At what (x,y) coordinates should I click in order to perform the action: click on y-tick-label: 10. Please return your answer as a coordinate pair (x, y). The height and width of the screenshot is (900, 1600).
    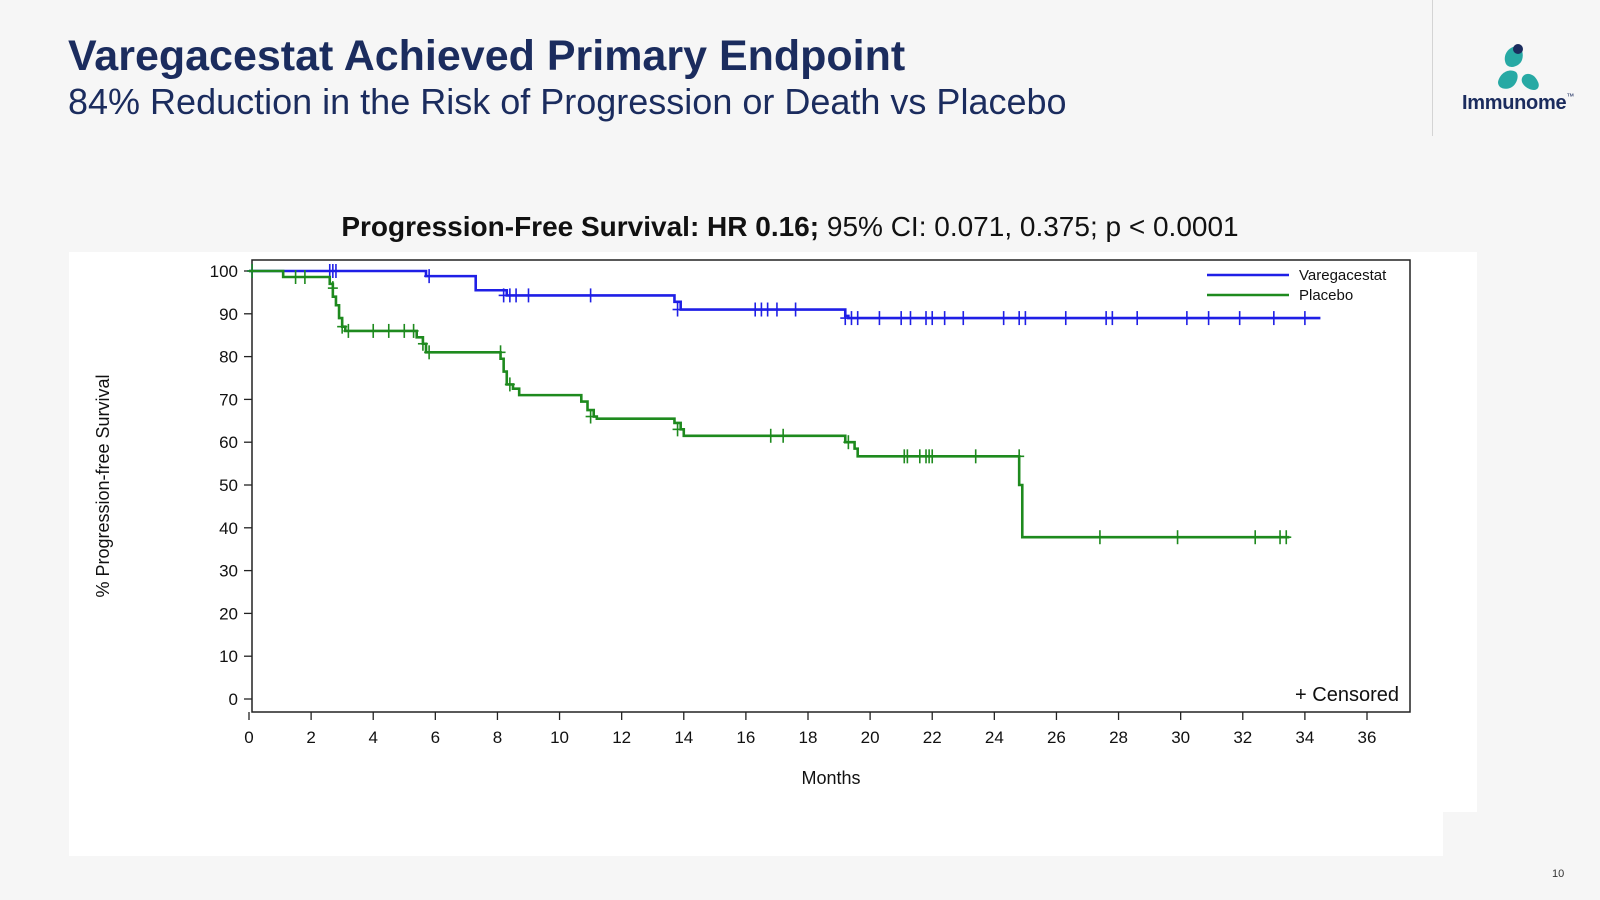
    Looking at the image, I should click on (228, 656).